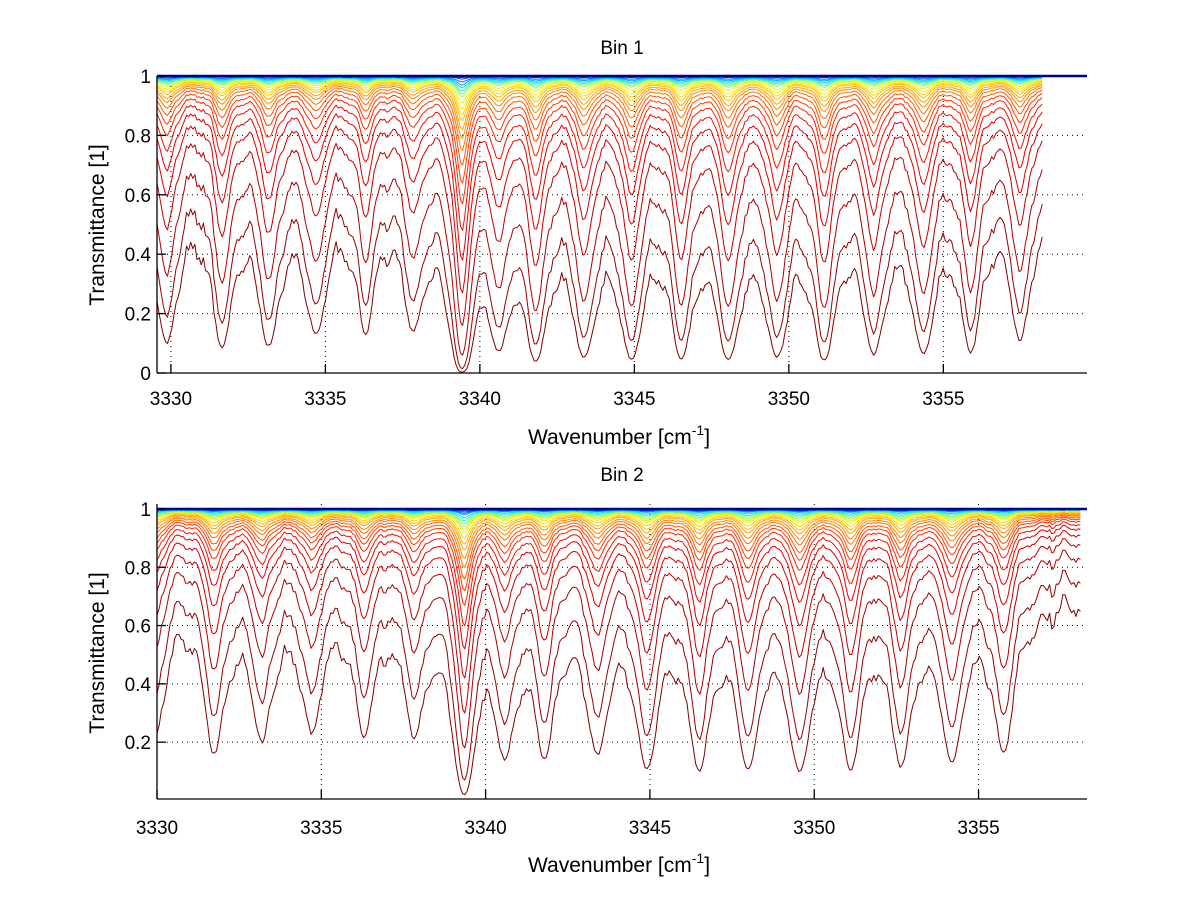 Image resolution: width=1200 pixels, height=901 pixels. Describe the element at coordinates (145, 374) in the screenshot. I see `y-tick-label: 0` at that location.